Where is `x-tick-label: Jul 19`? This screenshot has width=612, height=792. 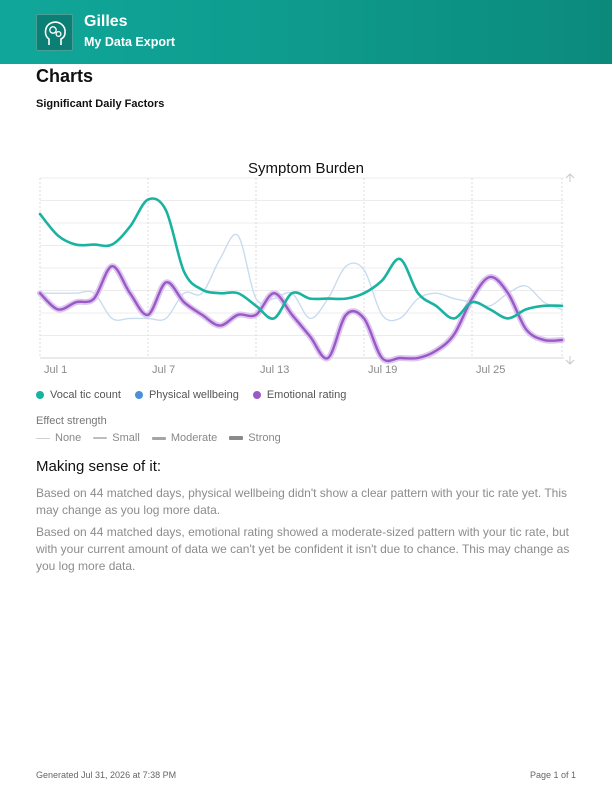 x-tick-label: Jul 19 is located at coordinates (382, 370).